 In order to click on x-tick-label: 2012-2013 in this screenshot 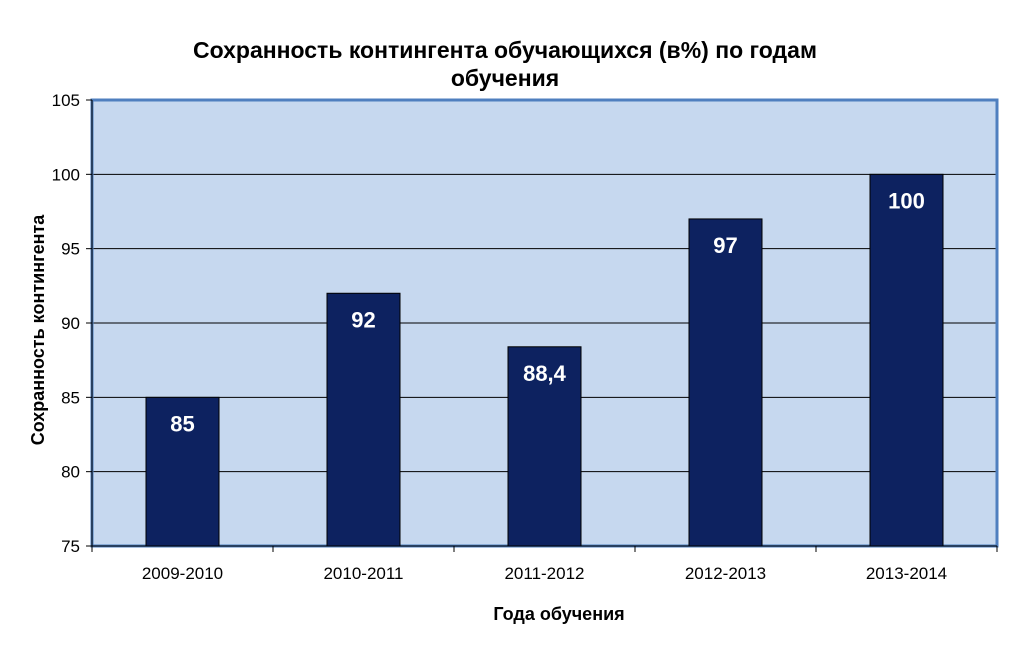, I will do `click(725, 573)`.